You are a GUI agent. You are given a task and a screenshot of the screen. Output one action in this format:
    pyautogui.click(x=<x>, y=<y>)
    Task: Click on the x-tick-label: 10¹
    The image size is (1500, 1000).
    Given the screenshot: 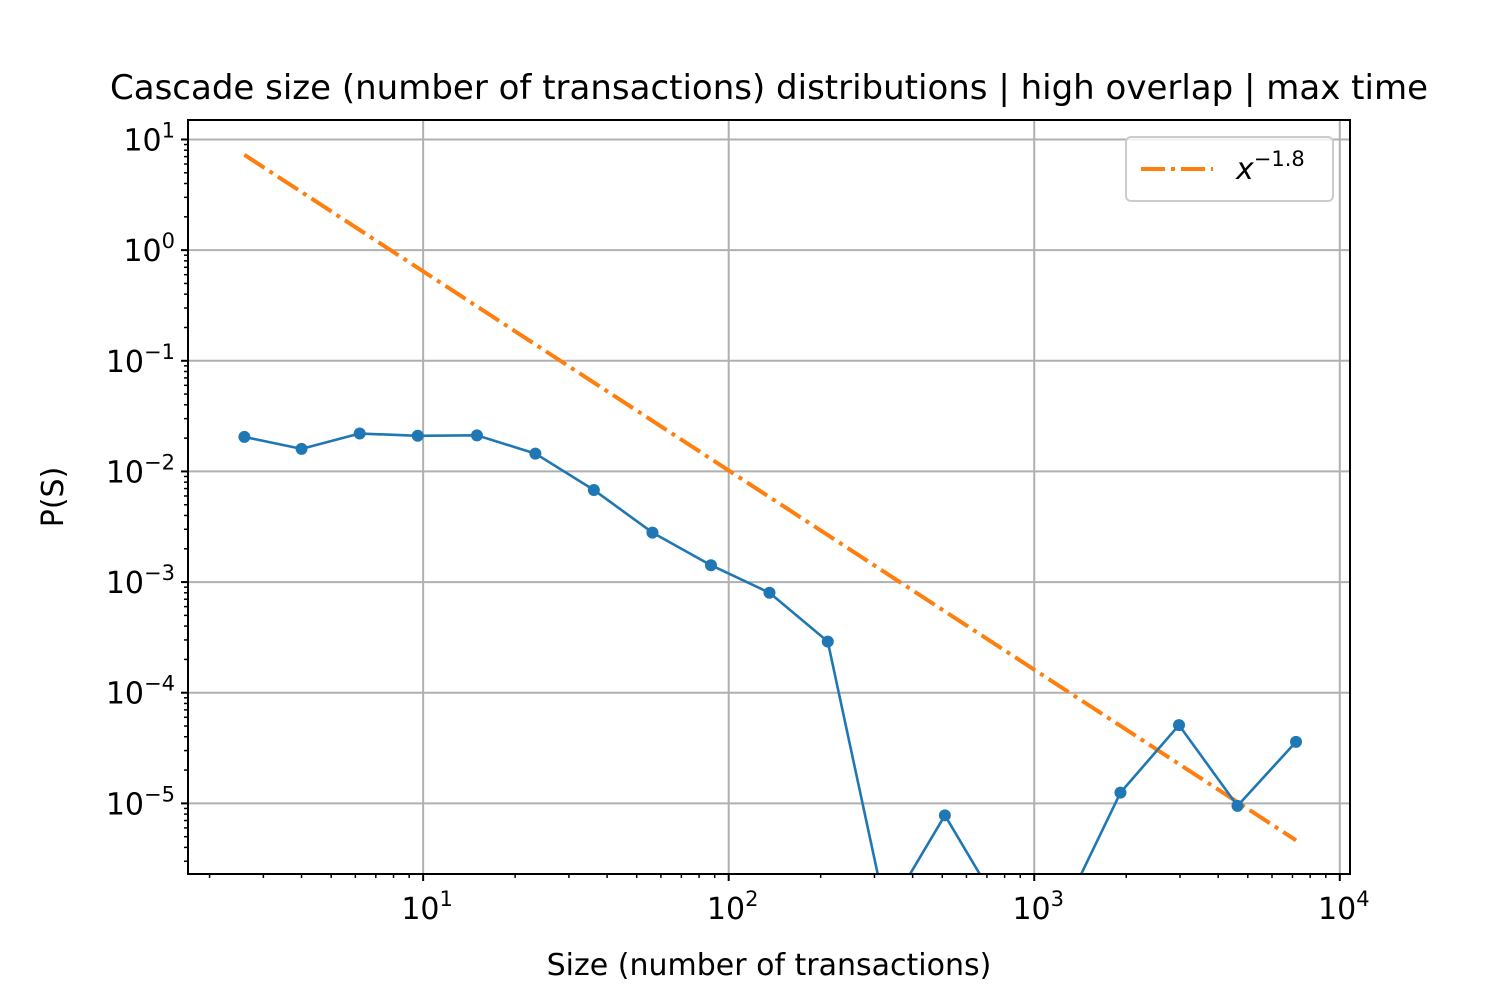 What is the action you would take?
    pyautogui.click(x=427, y=907)
    